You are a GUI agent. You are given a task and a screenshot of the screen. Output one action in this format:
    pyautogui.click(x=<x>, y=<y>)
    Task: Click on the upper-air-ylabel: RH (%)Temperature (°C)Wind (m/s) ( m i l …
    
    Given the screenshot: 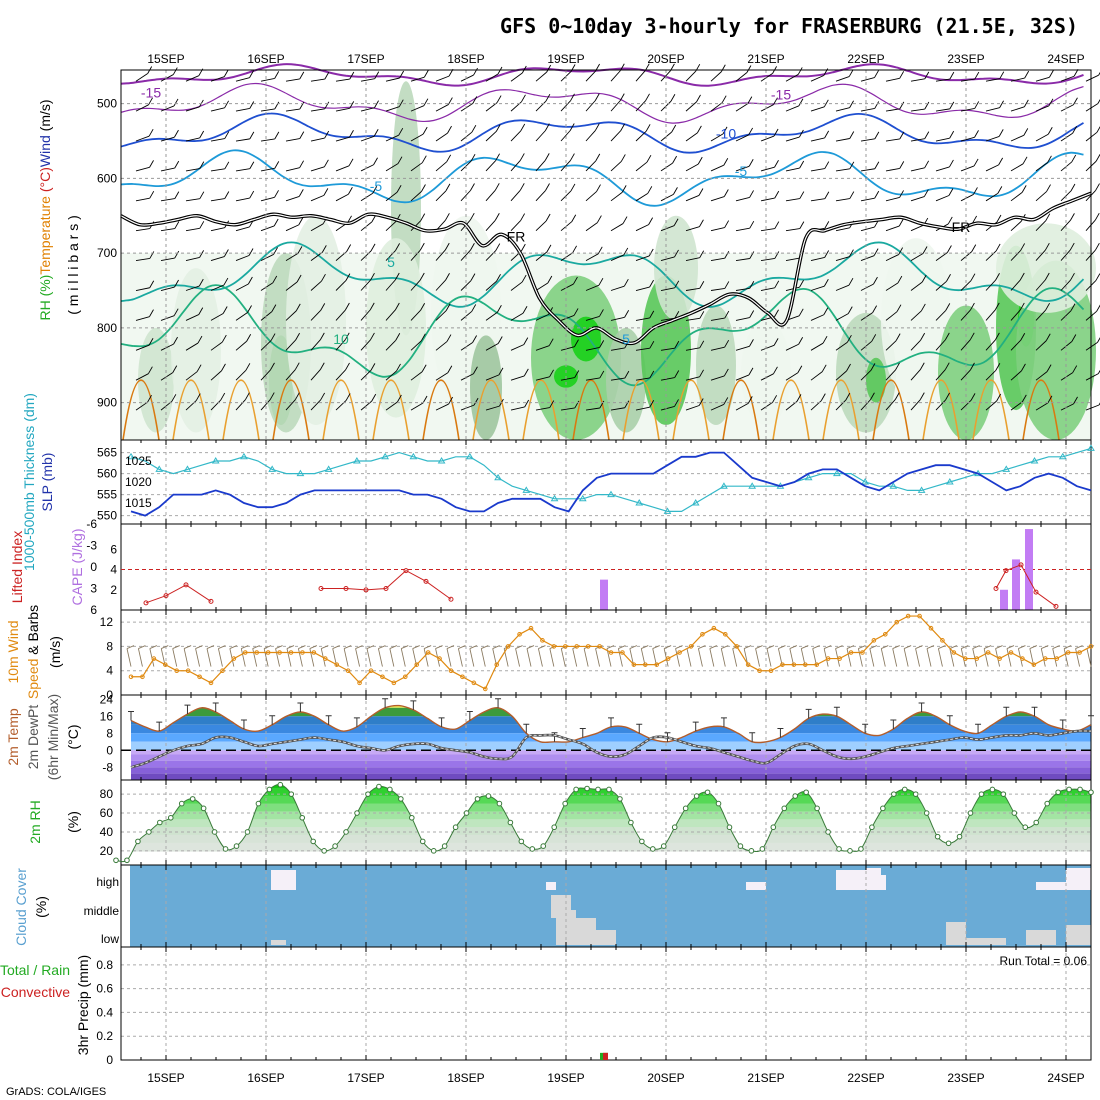 What is the action you would take?
    pyautogui.click(x=59, y=209)
    